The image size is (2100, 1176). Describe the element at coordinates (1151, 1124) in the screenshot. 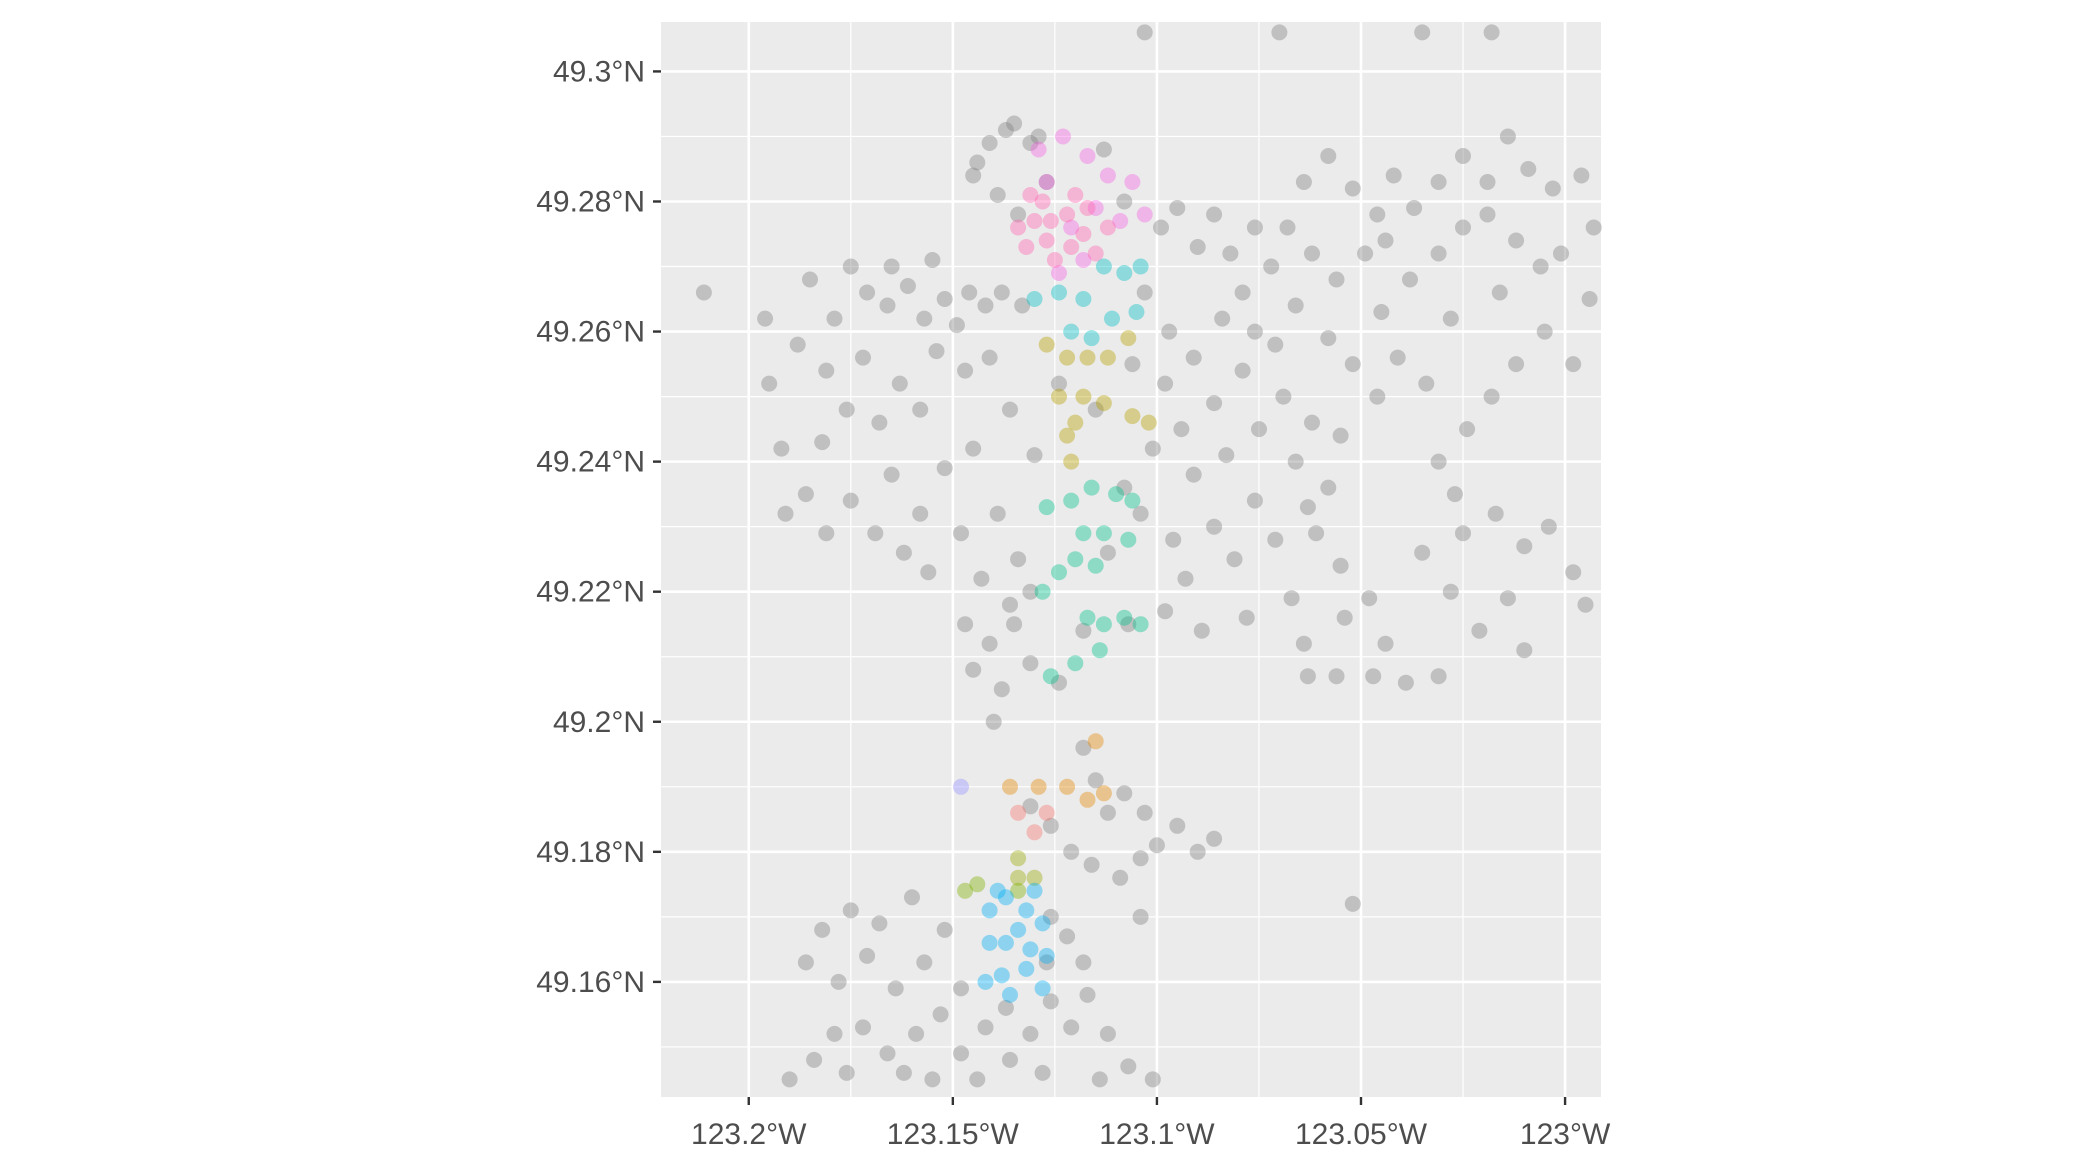

I see `x-axis: 123.2°W 123.15°W 123.1°W 123.05°W 123°W` at that location.